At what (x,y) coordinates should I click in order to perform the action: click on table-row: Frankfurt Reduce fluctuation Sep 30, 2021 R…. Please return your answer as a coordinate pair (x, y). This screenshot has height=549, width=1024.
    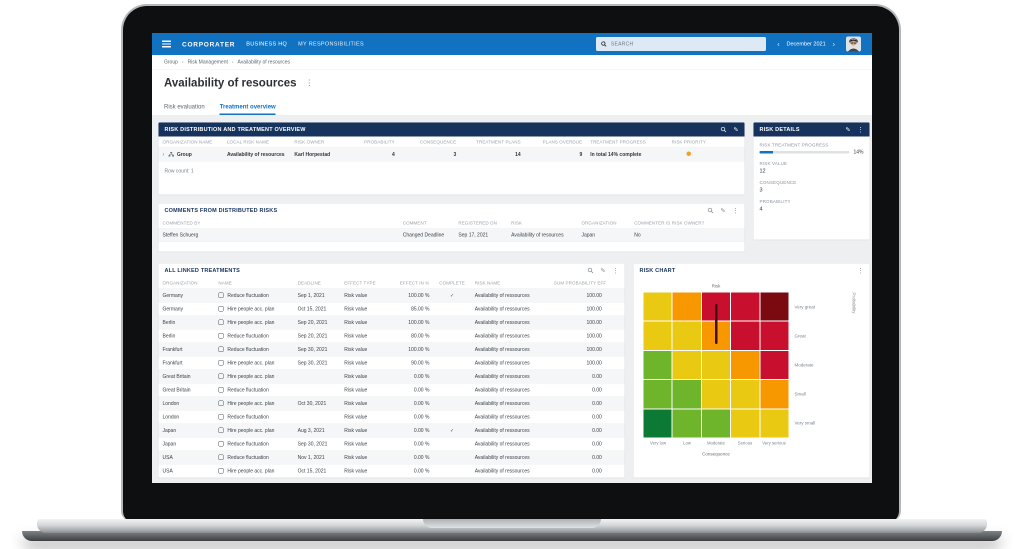
    Looking at the image, I should click on (391, 349).